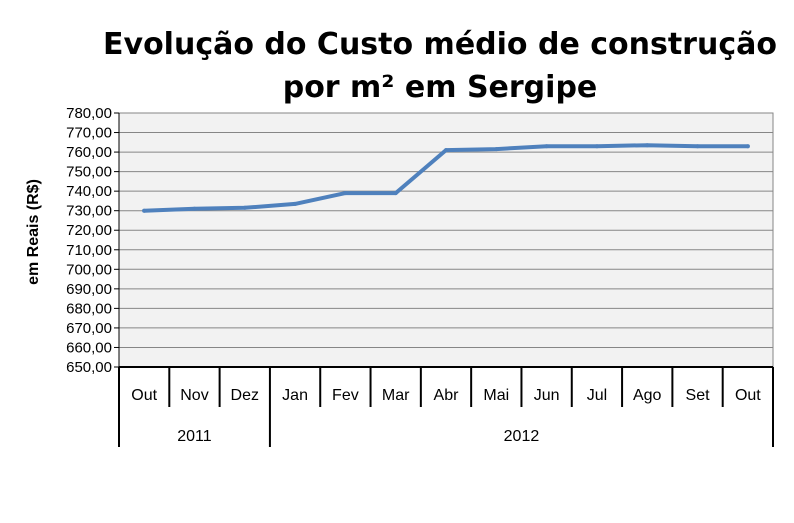 The image size is (794, 523). Describe the element at coordinates (522, 436) in the screenshot. I see `x-group-label: 2012` at that location.